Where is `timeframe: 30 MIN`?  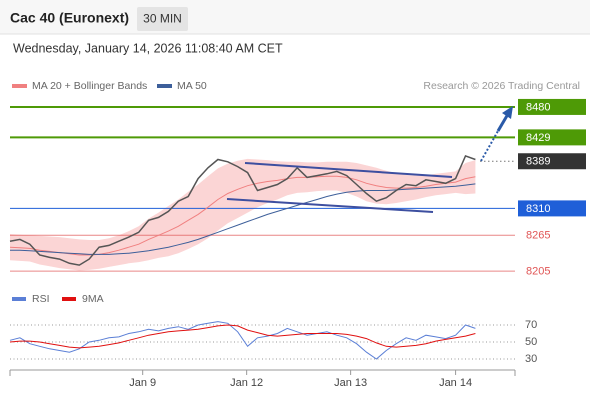
timeframe: 30 MIN is located at coordinates (162, 19).